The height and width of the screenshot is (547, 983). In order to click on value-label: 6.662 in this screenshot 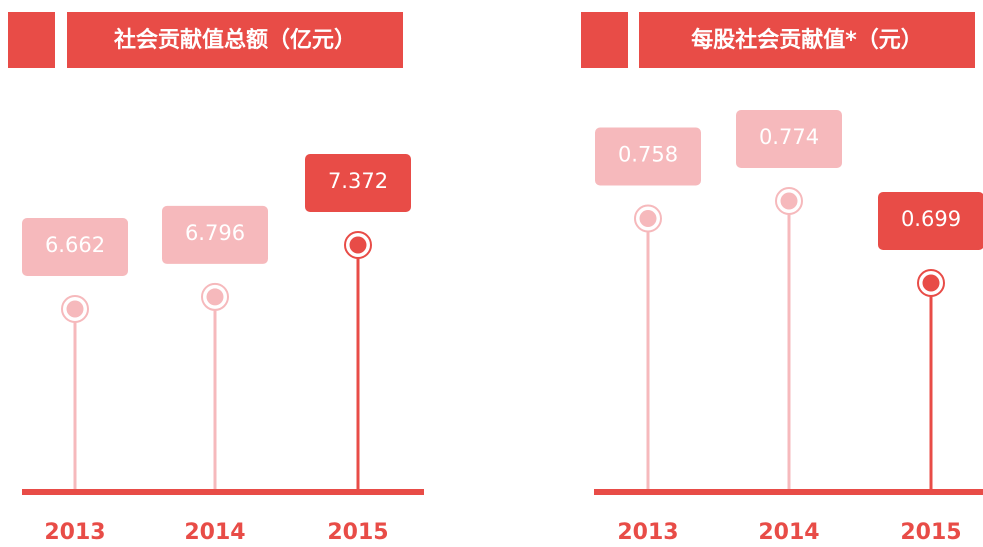, I will do `click(75, 245)`.